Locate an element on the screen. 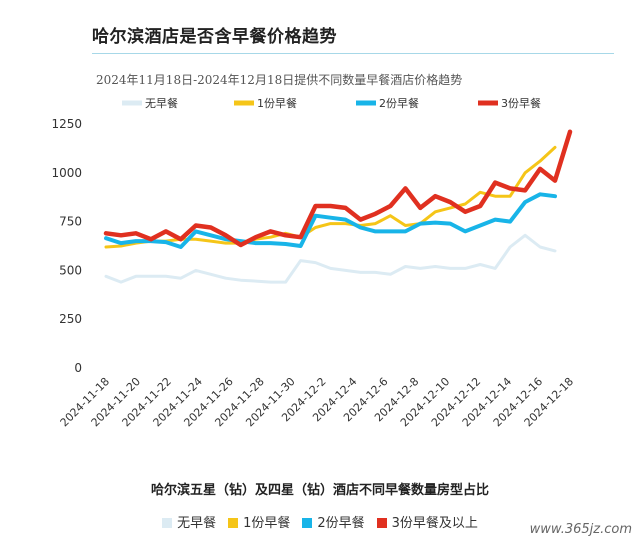 This screenshot has height=543, width=640. footer-legend-label: 2份早餐 is located at coordinates (341, 523).